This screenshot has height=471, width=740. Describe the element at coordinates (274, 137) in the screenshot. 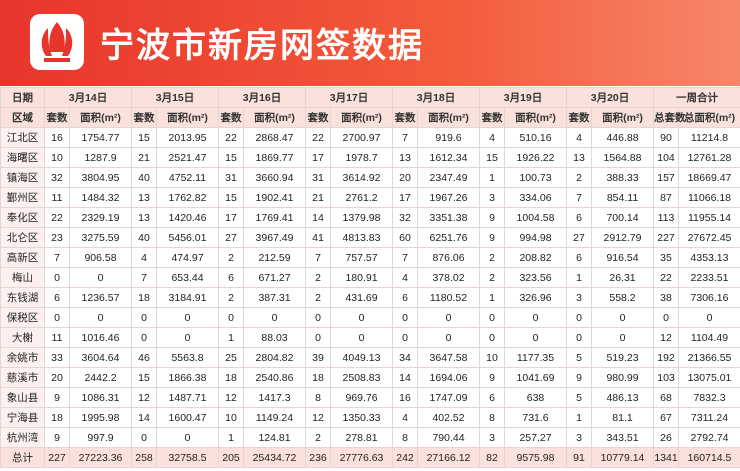

I see `table-cell: 2868.47` at that location.